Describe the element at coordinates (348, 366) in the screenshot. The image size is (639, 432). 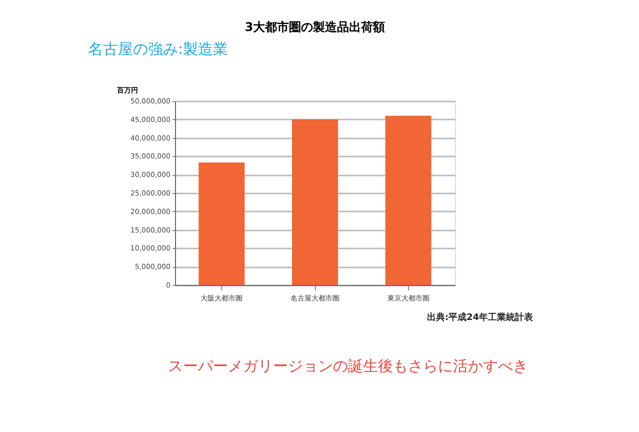
I see `text: スーパーメガリージョンの誕生後もさらに活かすべき` at that location.